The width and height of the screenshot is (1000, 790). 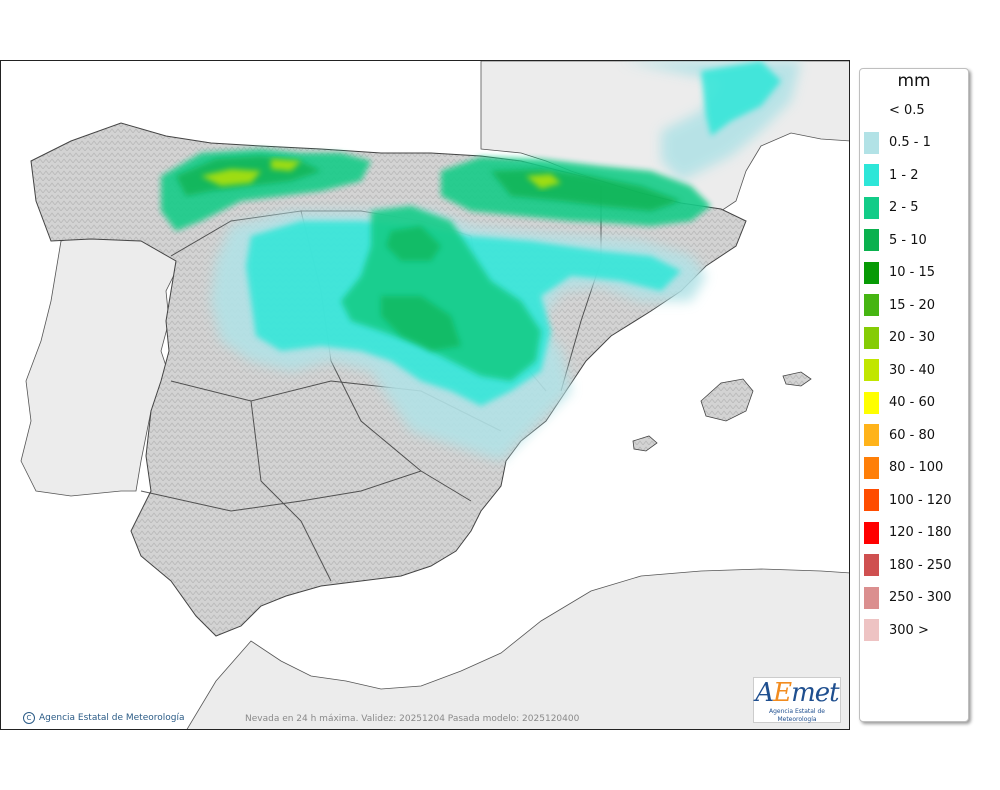 I want to click on ibiza, so click(x=645, y=443).